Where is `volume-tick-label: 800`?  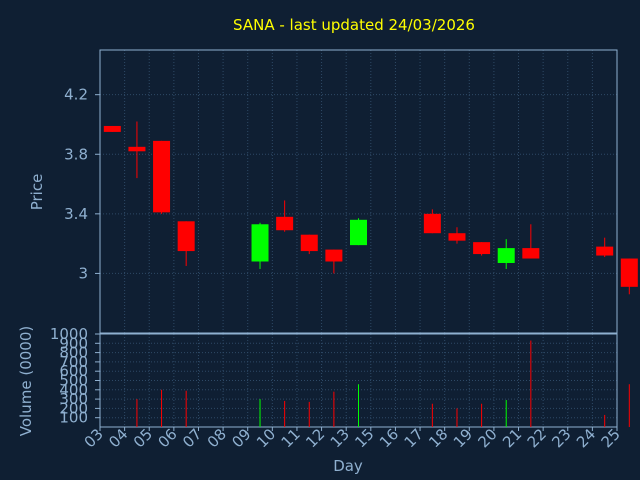 volume-tick-label: 800 is located at coordinates (73, 353).